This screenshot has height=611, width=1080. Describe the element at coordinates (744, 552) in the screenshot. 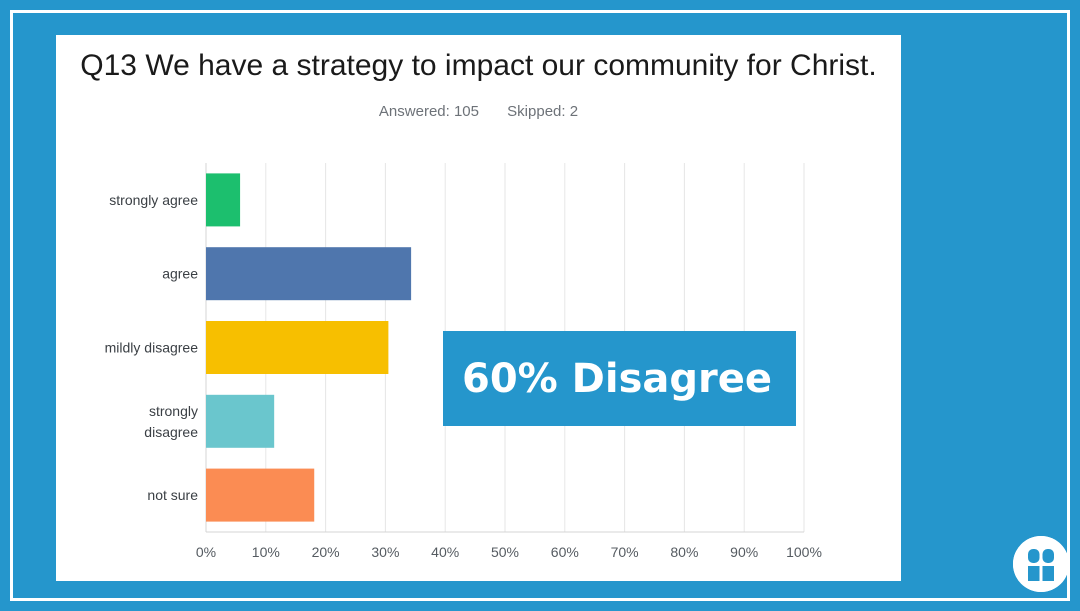

I see `x-tick-label: 90%` at that location.